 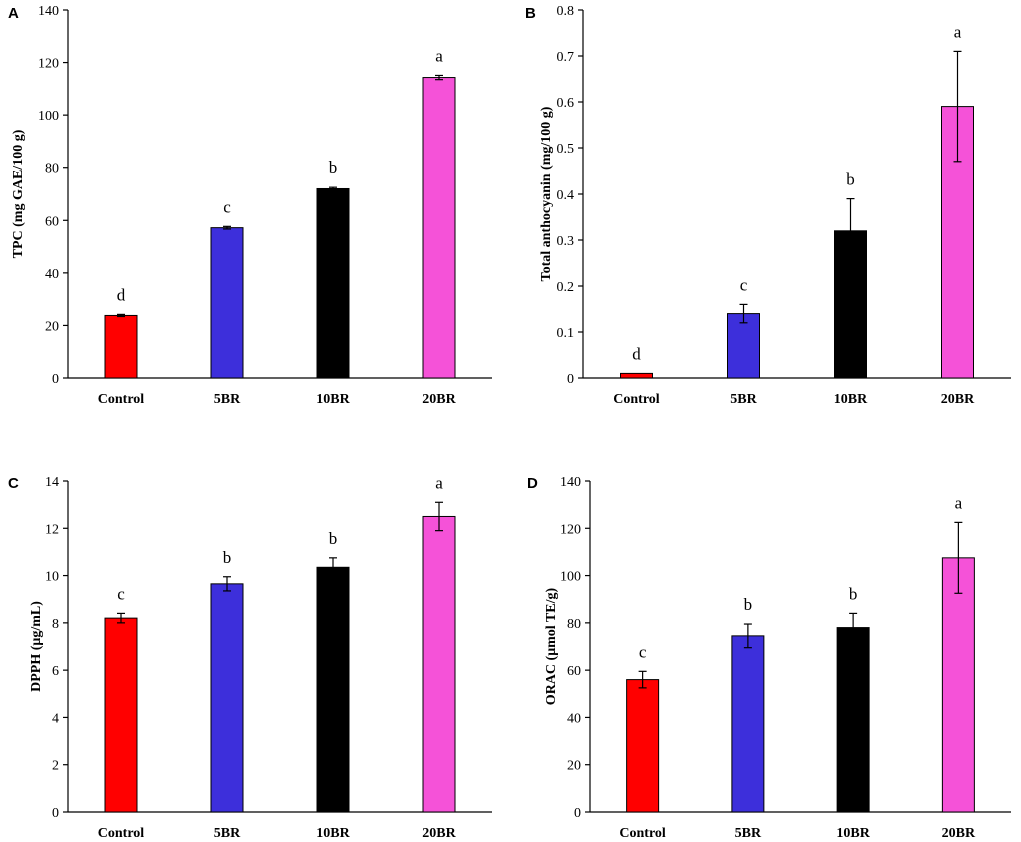 I want to click on y-tick-label: 0.8, so click(x=566, y=11).